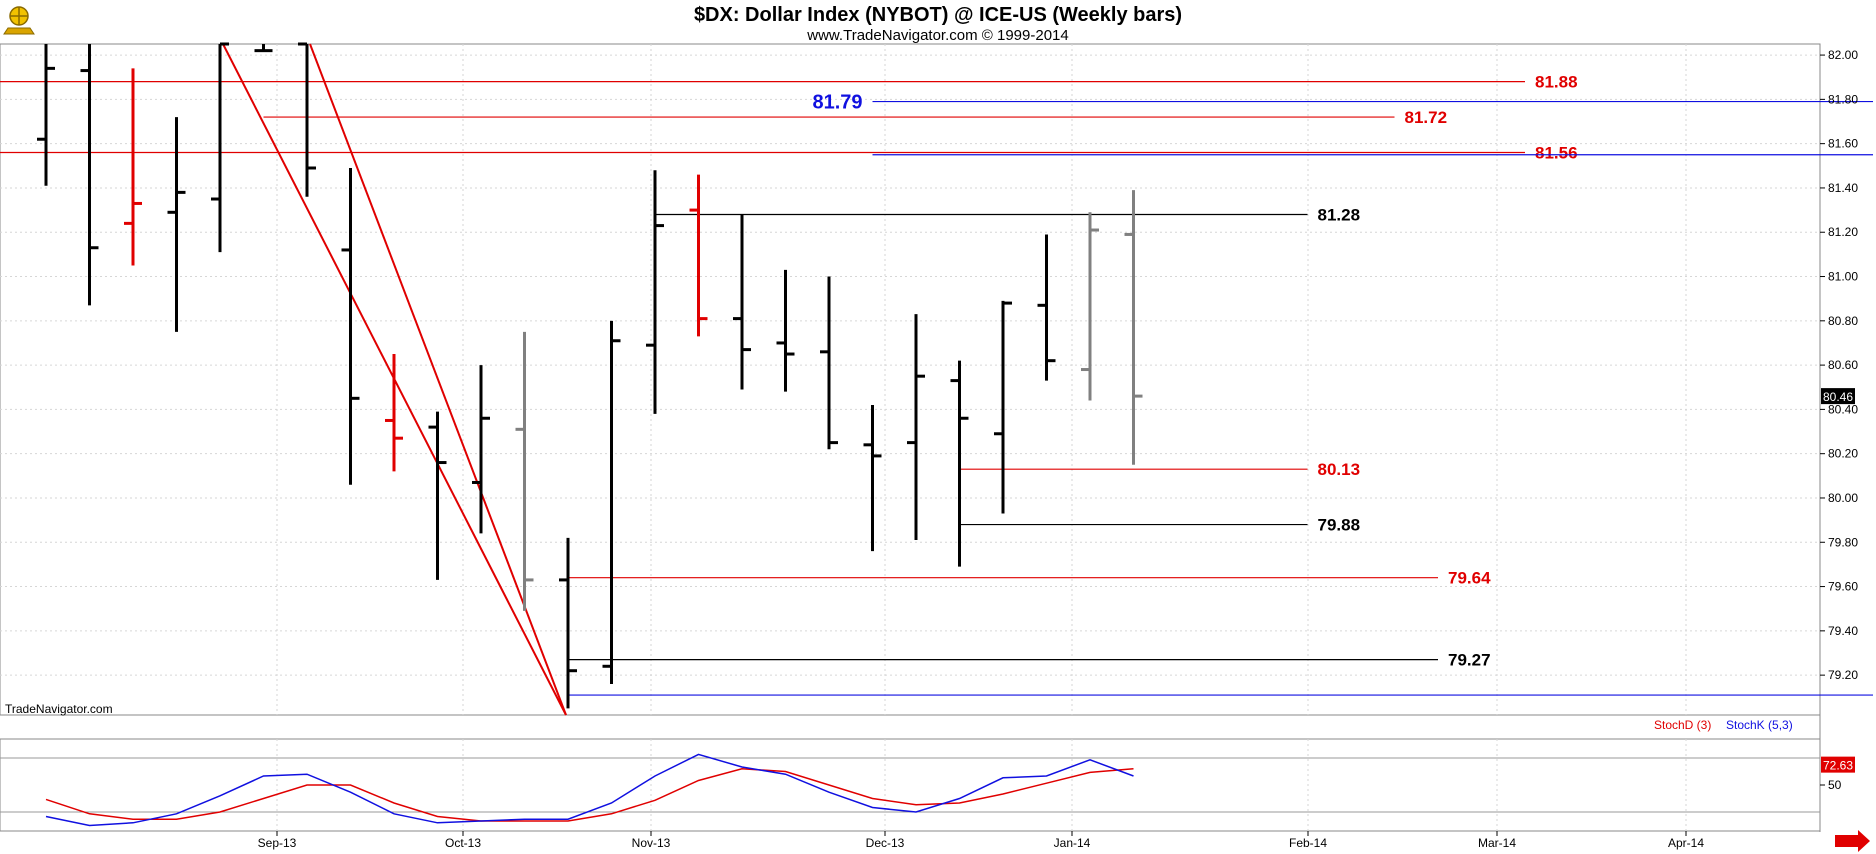 The image size is (1876, 854). Describe the element at coordinates (651, 843) in the screenshot. I see `x-tick-label: Nov-13` at that location.